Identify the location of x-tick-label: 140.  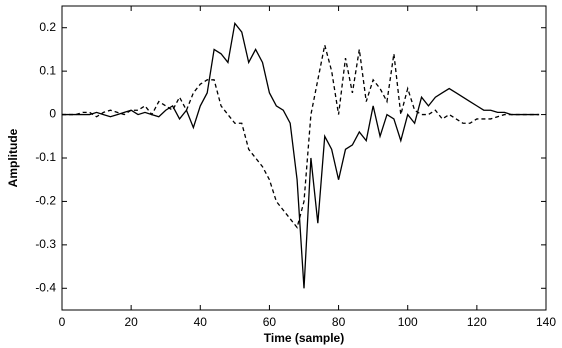
(546, 322).